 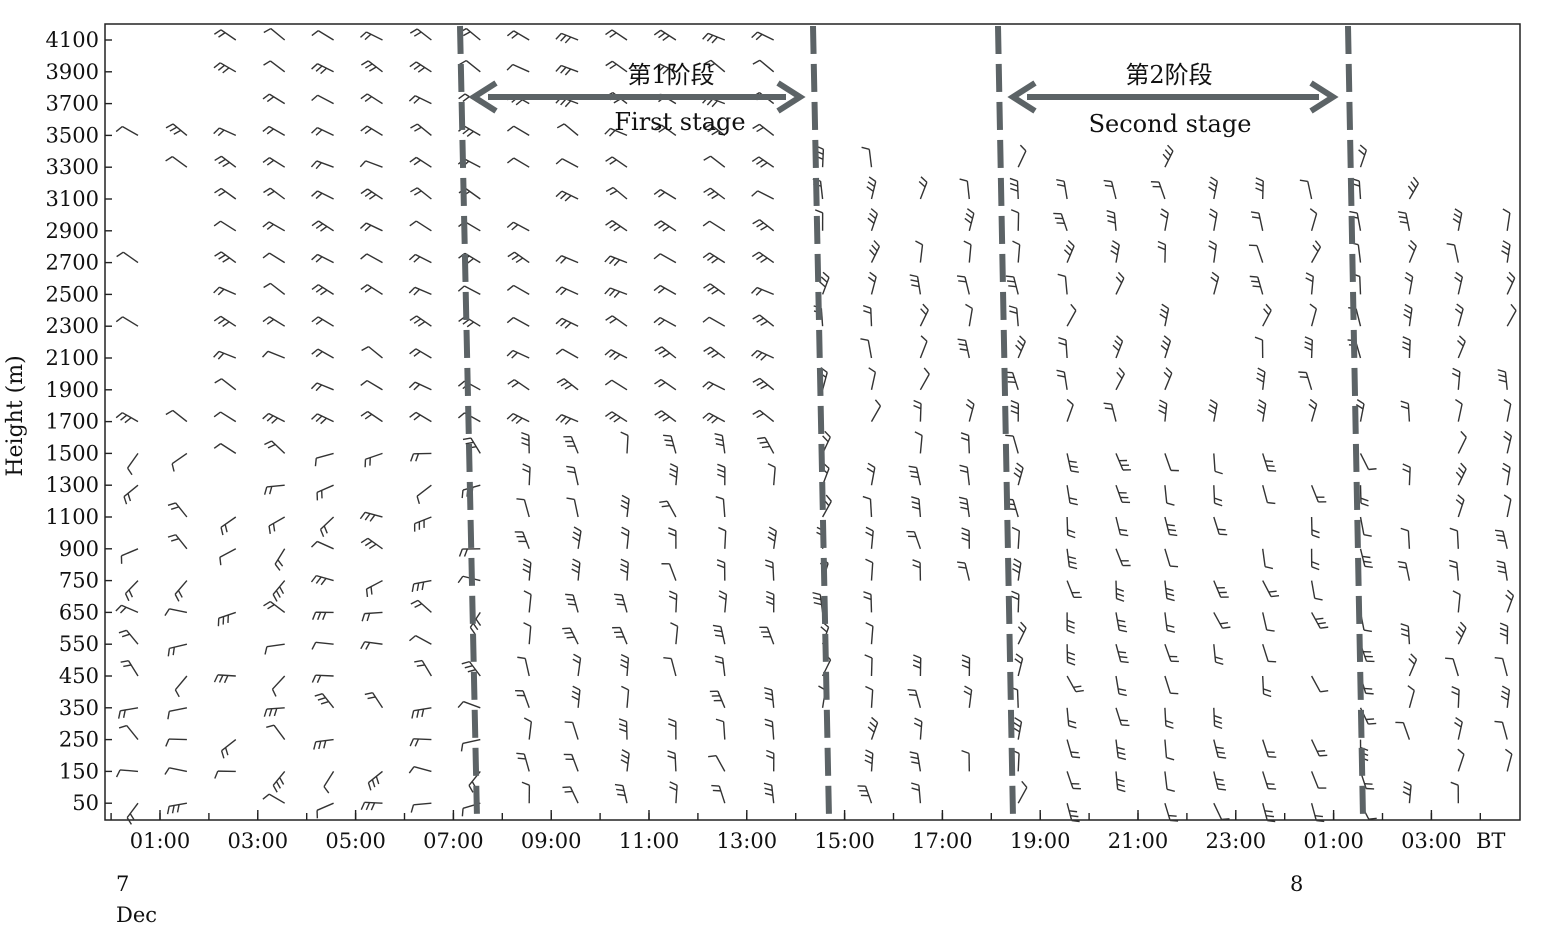 I want to click on y-tick-label: 750, so click(x=79, y=581).